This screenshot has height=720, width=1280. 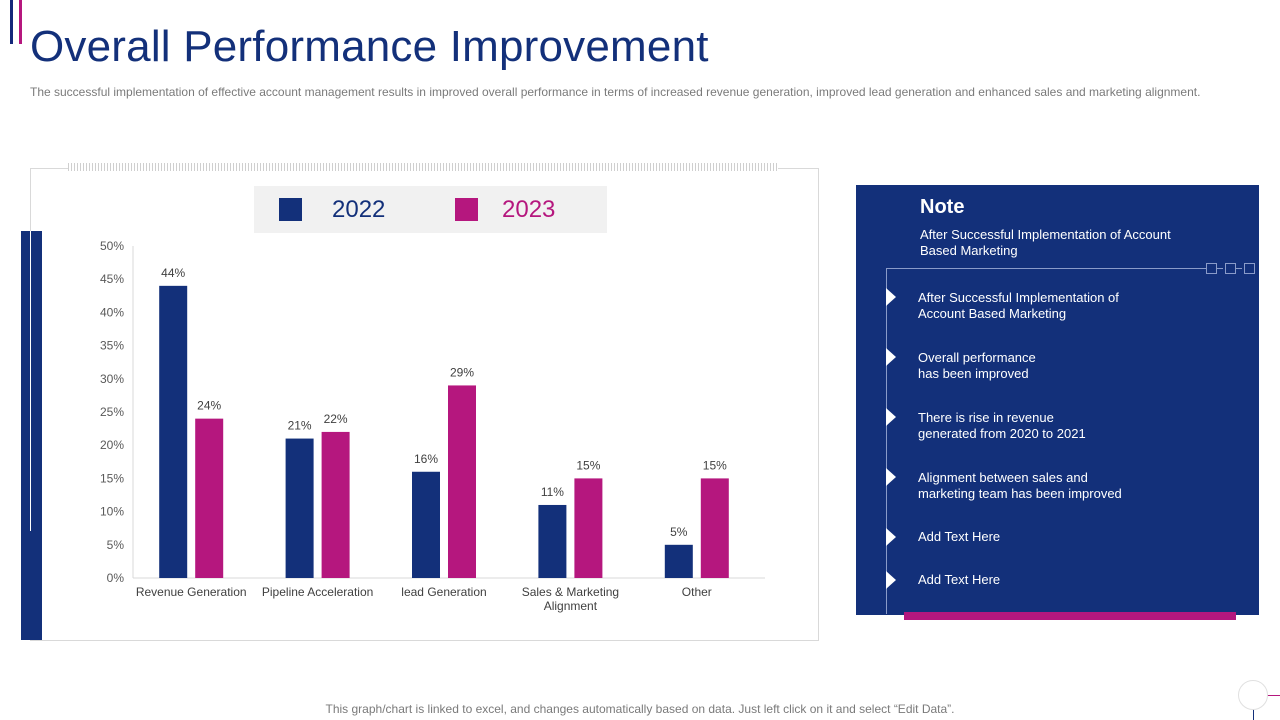 I want to click on y-tick-label: 20%, so click(x=112, y=445).